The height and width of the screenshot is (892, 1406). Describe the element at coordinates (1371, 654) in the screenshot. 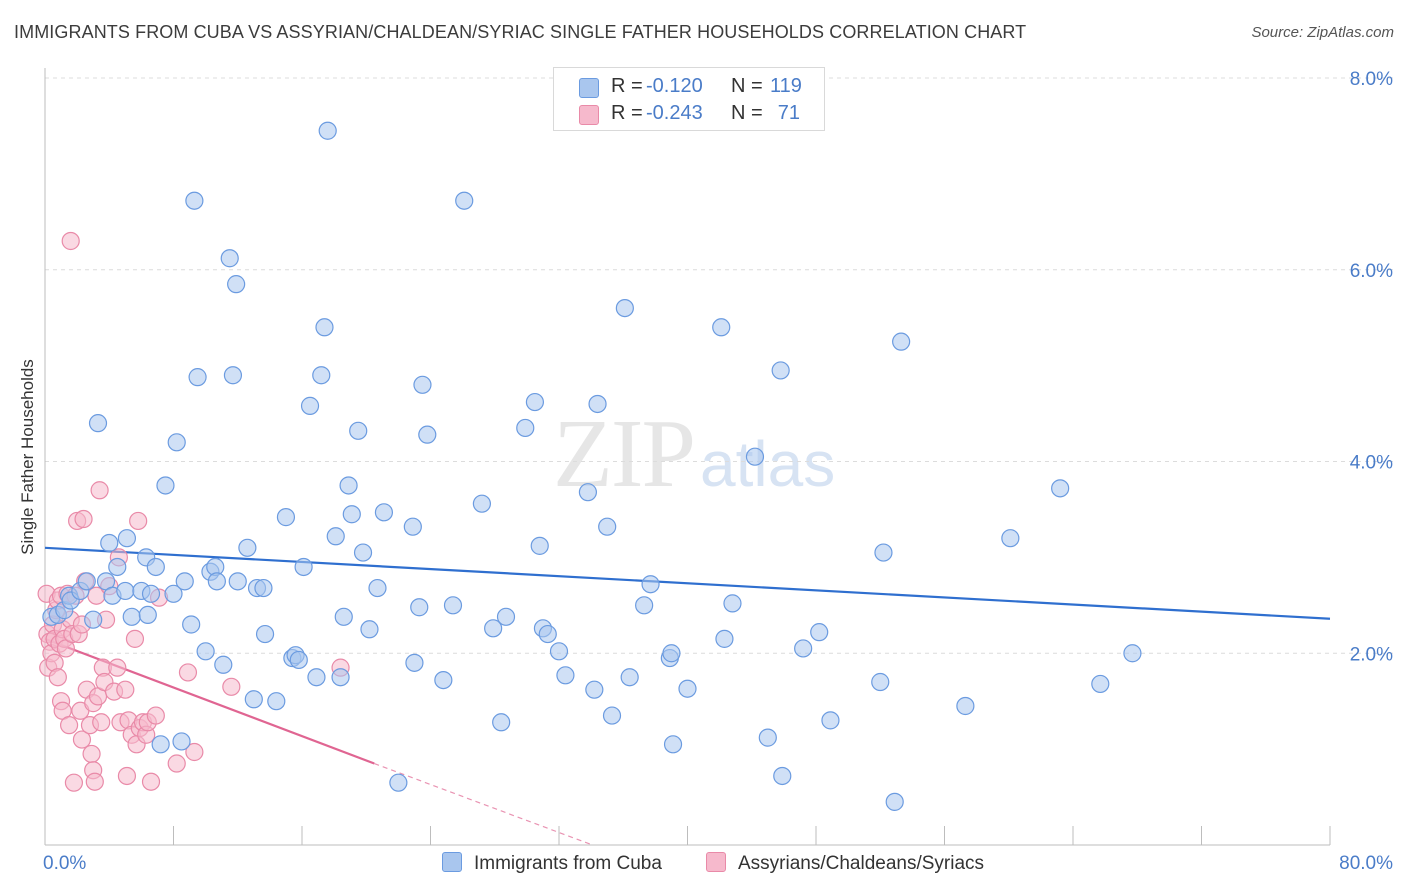

I see `y-tick-label: 2.0%` at that location.